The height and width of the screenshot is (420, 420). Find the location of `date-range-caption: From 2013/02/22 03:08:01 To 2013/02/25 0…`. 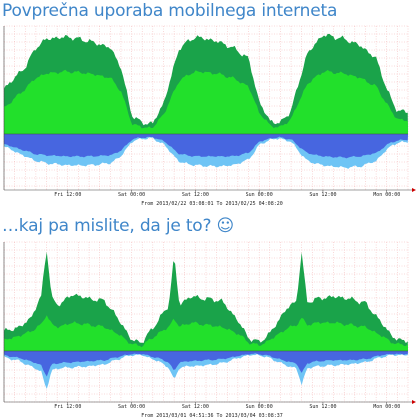

date-range-caption: From 2013/02/22 03:08:01 To 2013/02/25 0… is located at coordinates (211, 204).